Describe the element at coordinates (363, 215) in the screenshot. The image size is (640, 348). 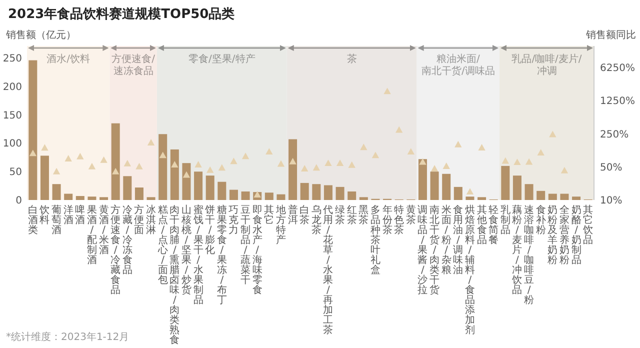
I see `x-tick-label: 黑茶` at that location.